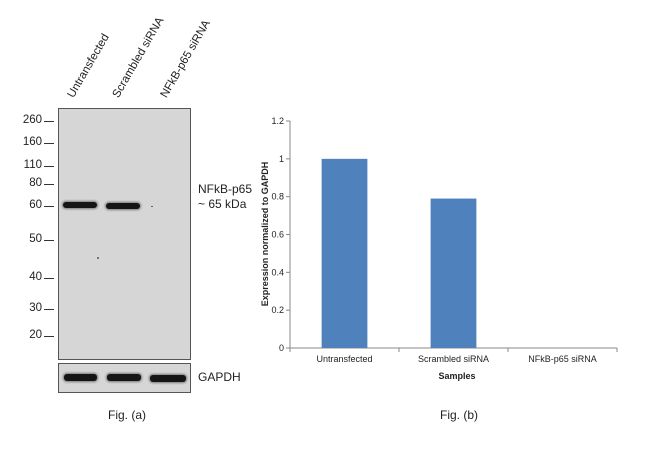 This screenshot has height=463, width=650. I want to click on y-axis: 0 0.2 0.4 0.6 0.8 1 1.2, so click(281, 234).